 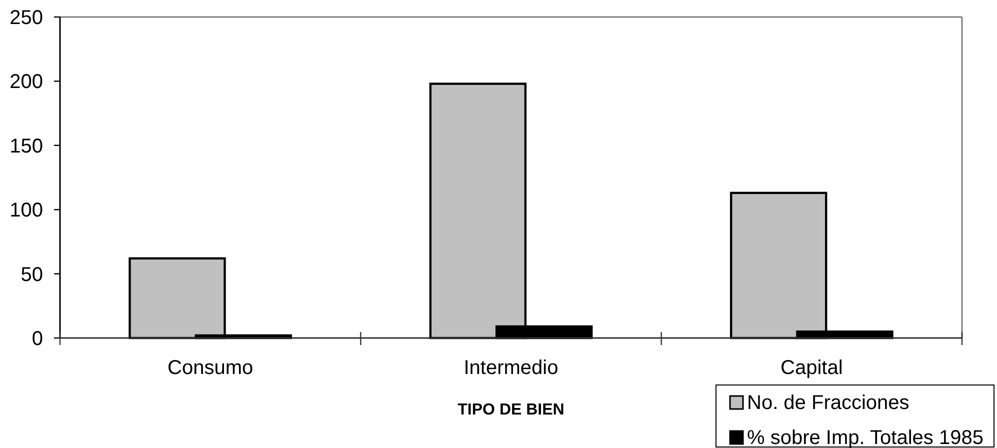 What do you see at coordinates (26, 211) in the screenshot?
I see `y-tick-label: 100` at bounding box center [26, 211].